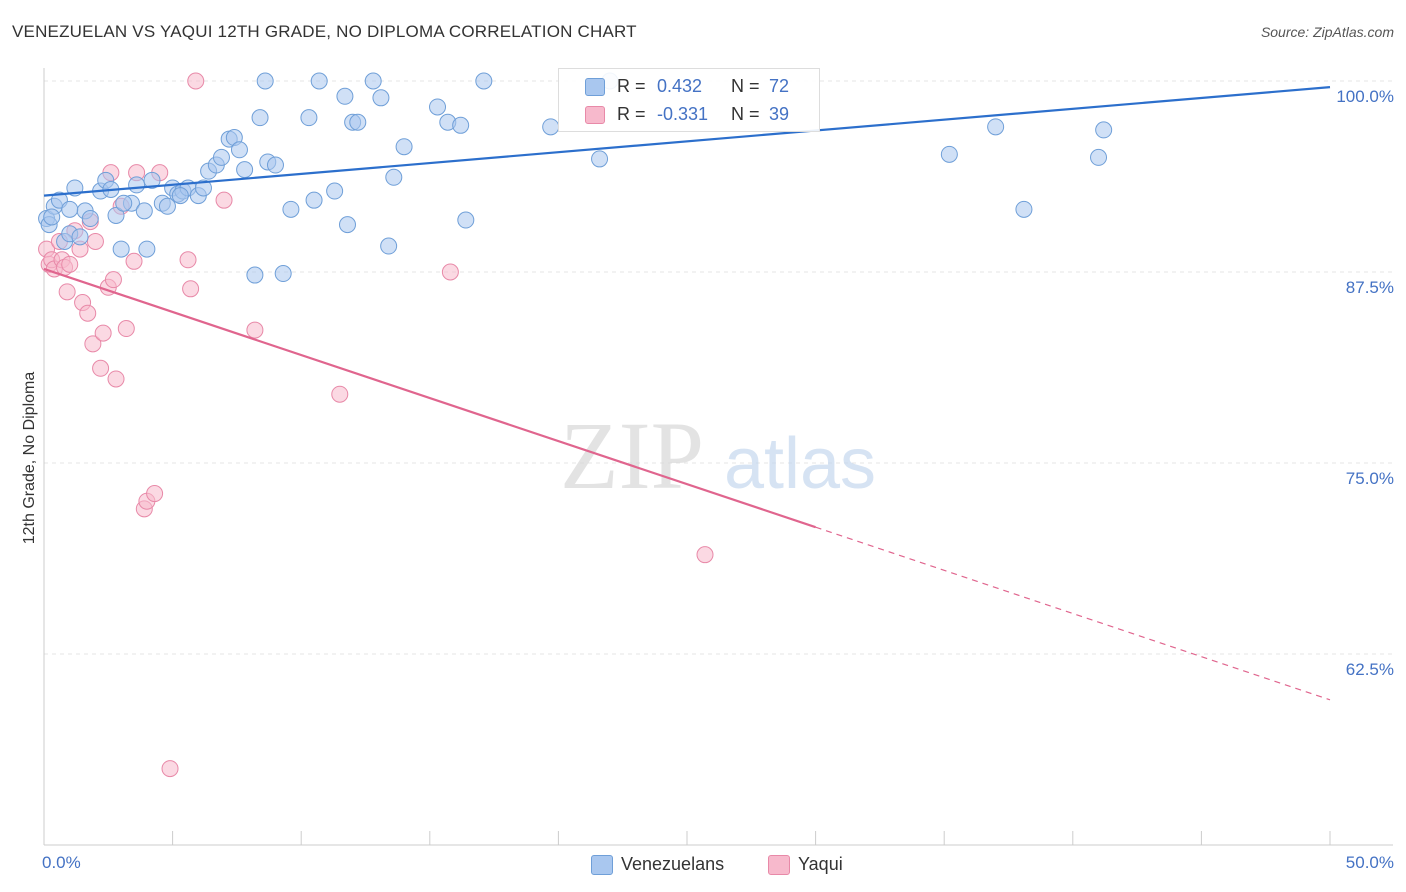 The height and width of the screenshot is (892, 1406). What do you see at coordinates (1369, 669) in the screenshot?
I see `y-tick-label-62-5: 62.5%` at bounding box center [1369, 669].